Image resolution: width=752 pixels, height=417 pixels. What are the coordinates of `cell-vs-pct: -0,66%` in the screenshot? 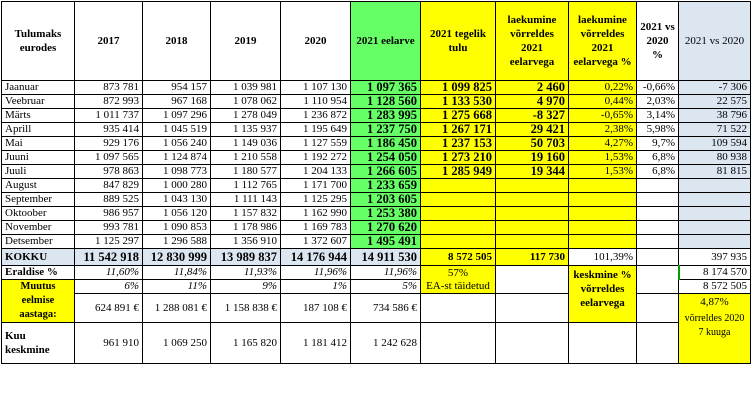 It's located at (657, 87).